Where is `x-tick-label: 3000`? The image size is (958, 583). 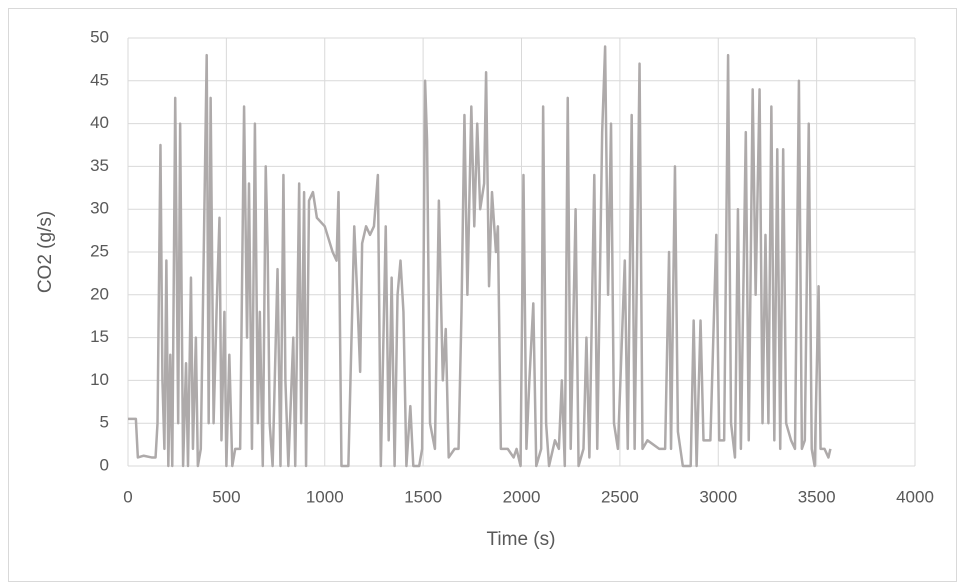
x-tick-label: 3000 is located at coordinates (718, 496).